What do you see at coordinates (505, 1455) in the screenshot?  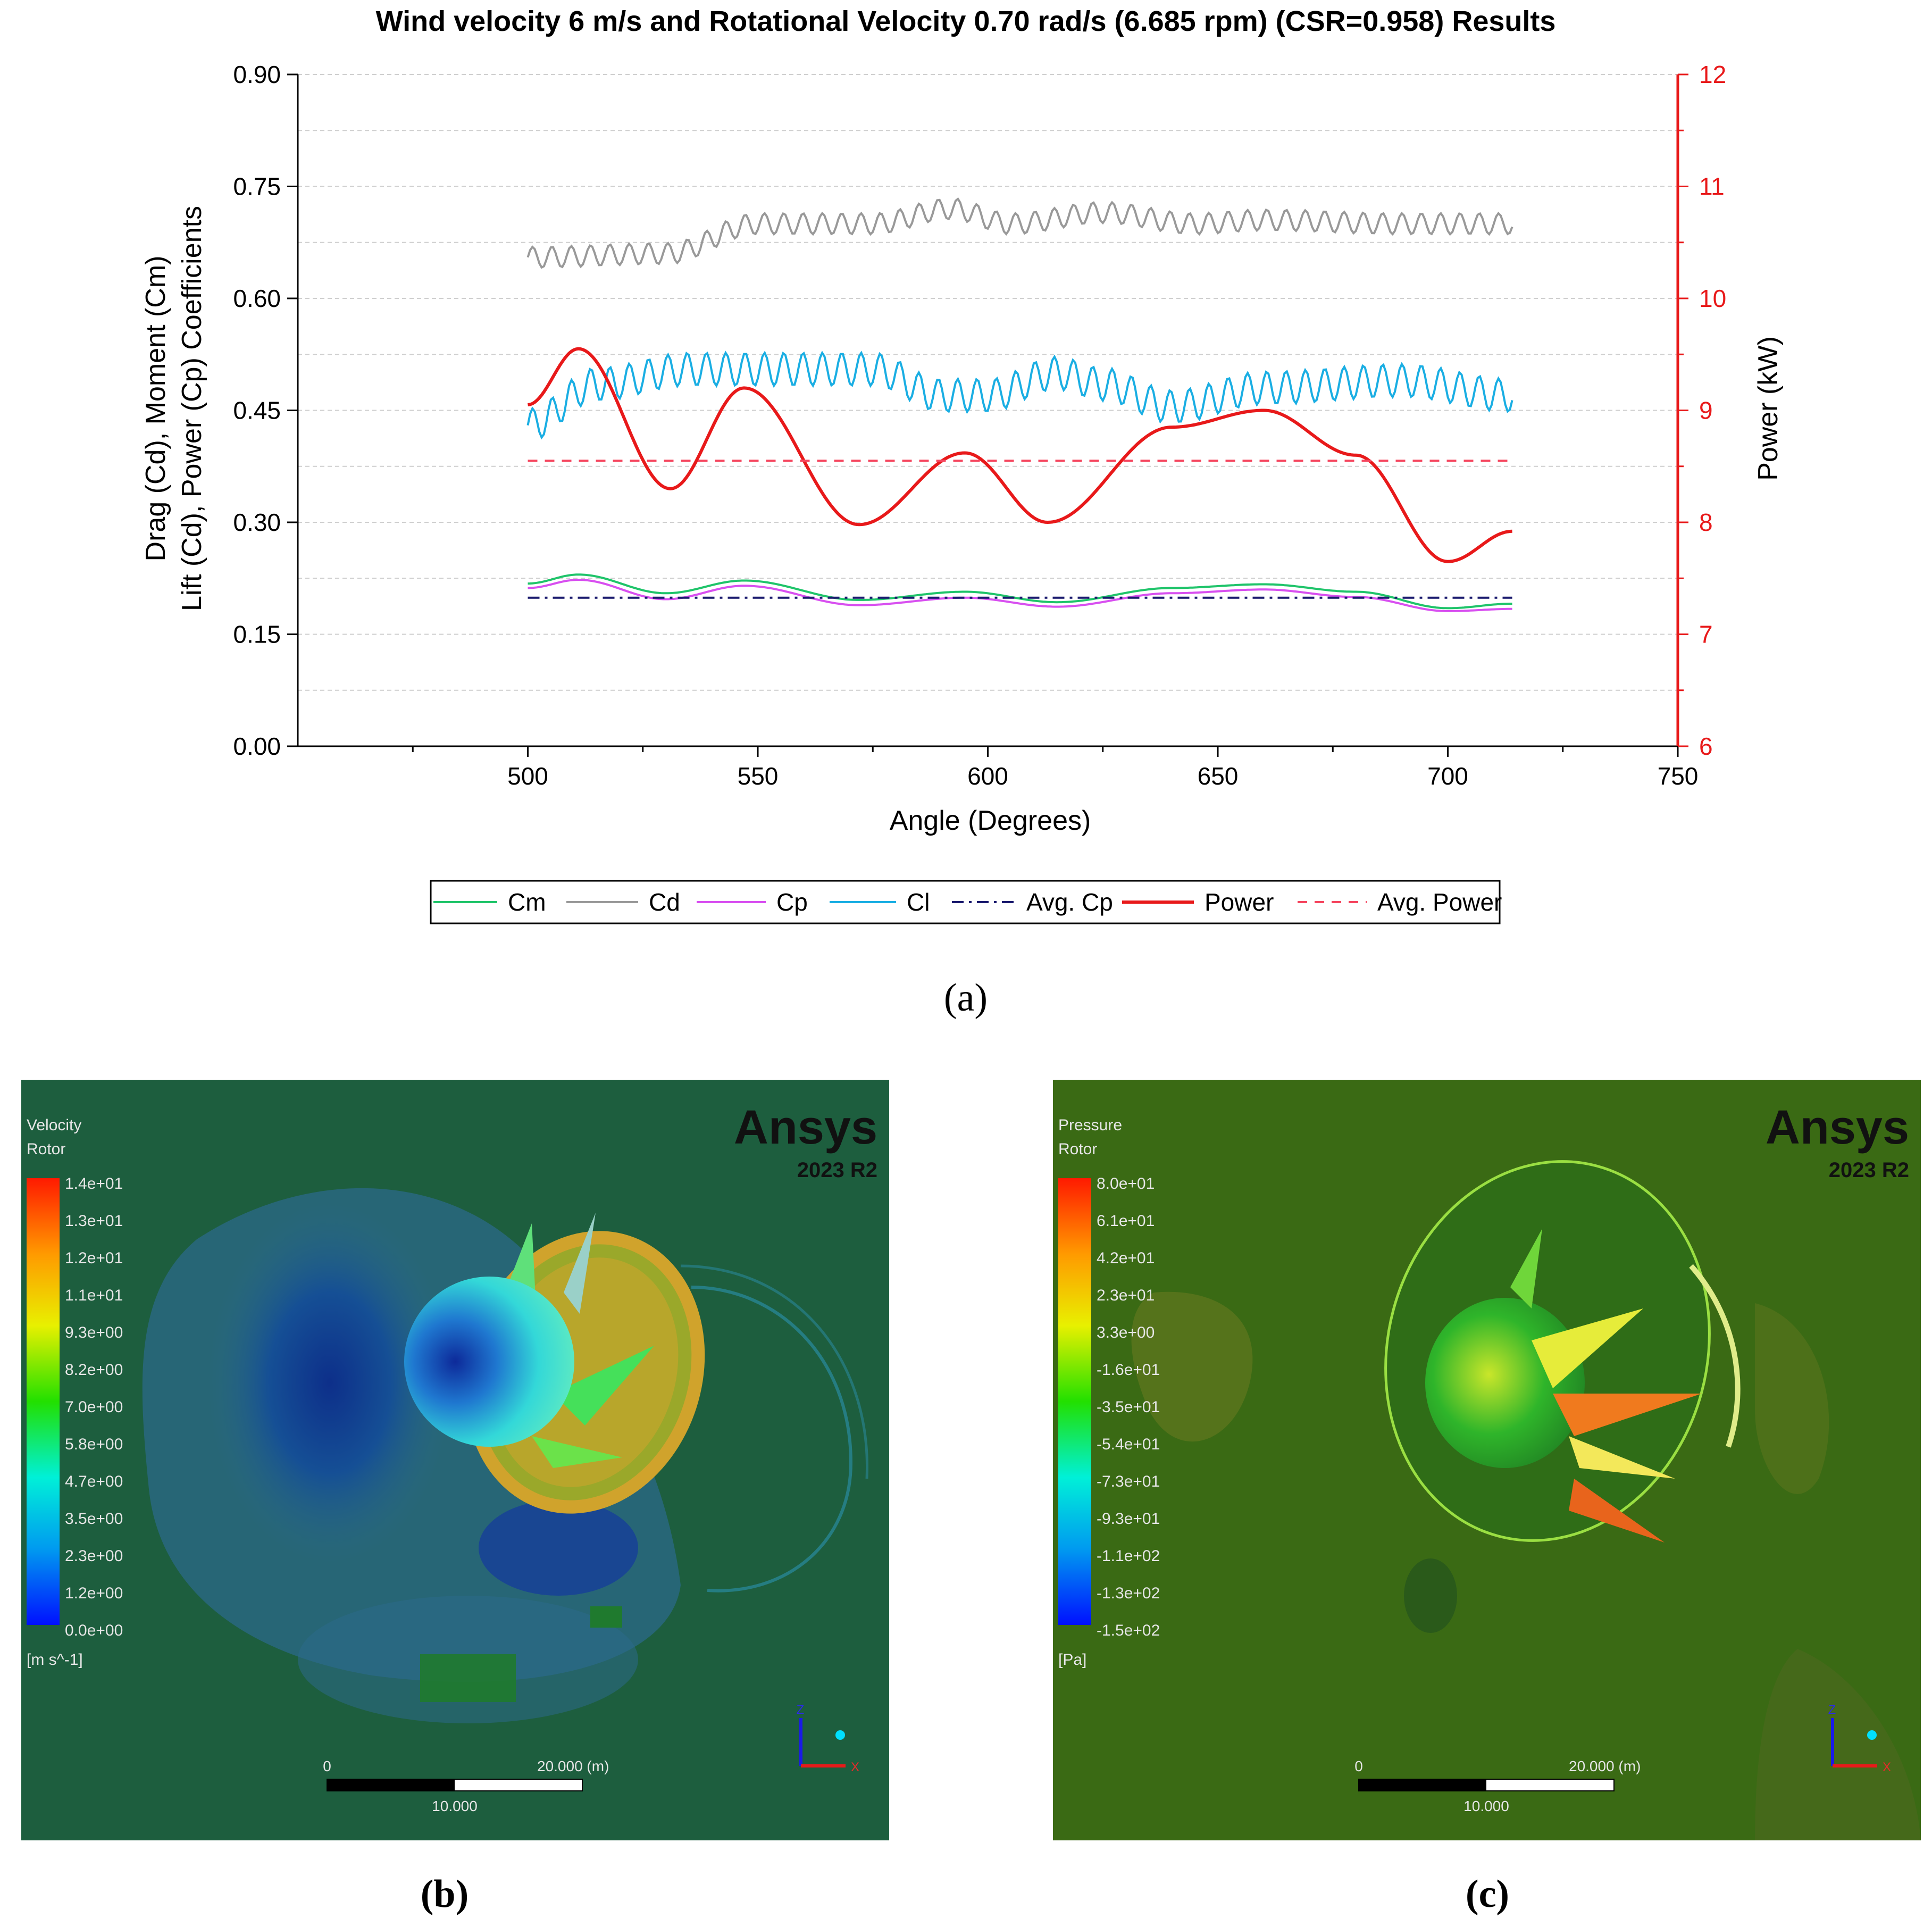 I see `velocity-field-image` at bounding box center [505, 1455].